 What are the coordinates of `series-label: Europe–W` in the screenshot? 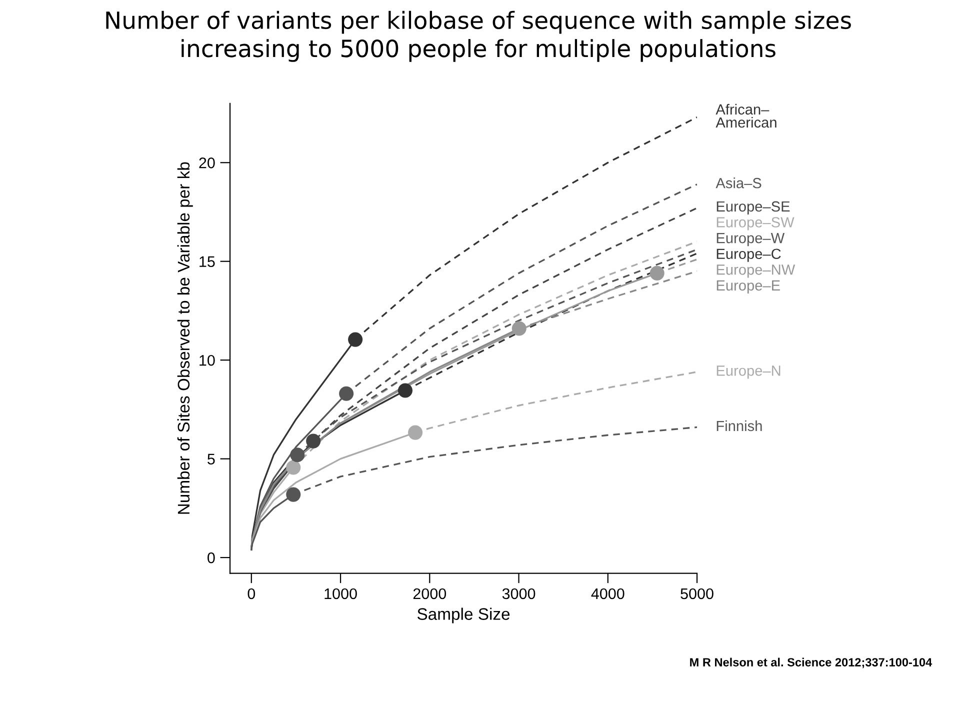 It's located at (750, 239).